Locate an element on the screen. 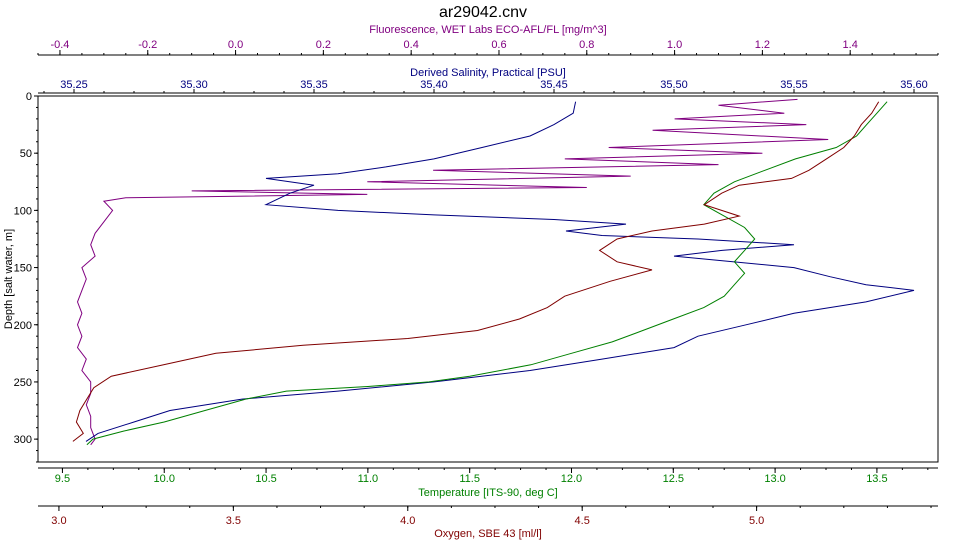 The height and width of the screenshot is (540, 960). tick-label-fluorescence: 1.4 is located at coordinates (850, 45).